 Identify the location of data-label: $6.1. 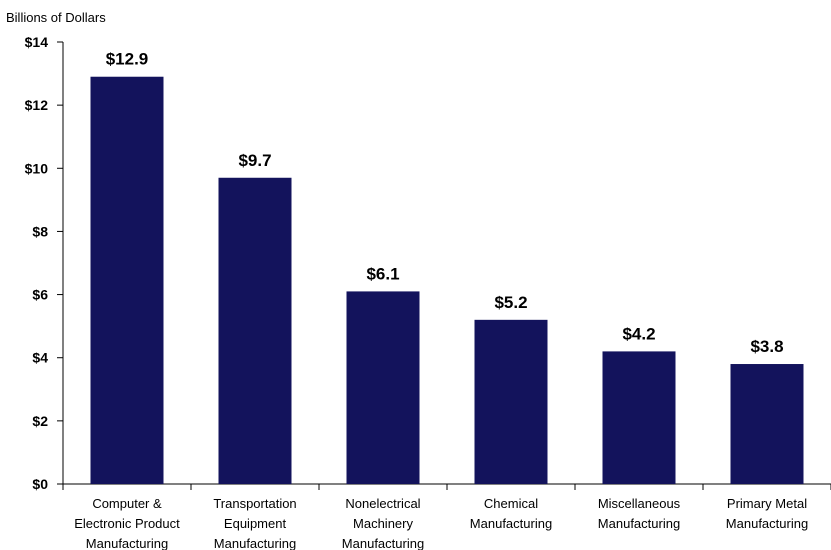
(382, 273).